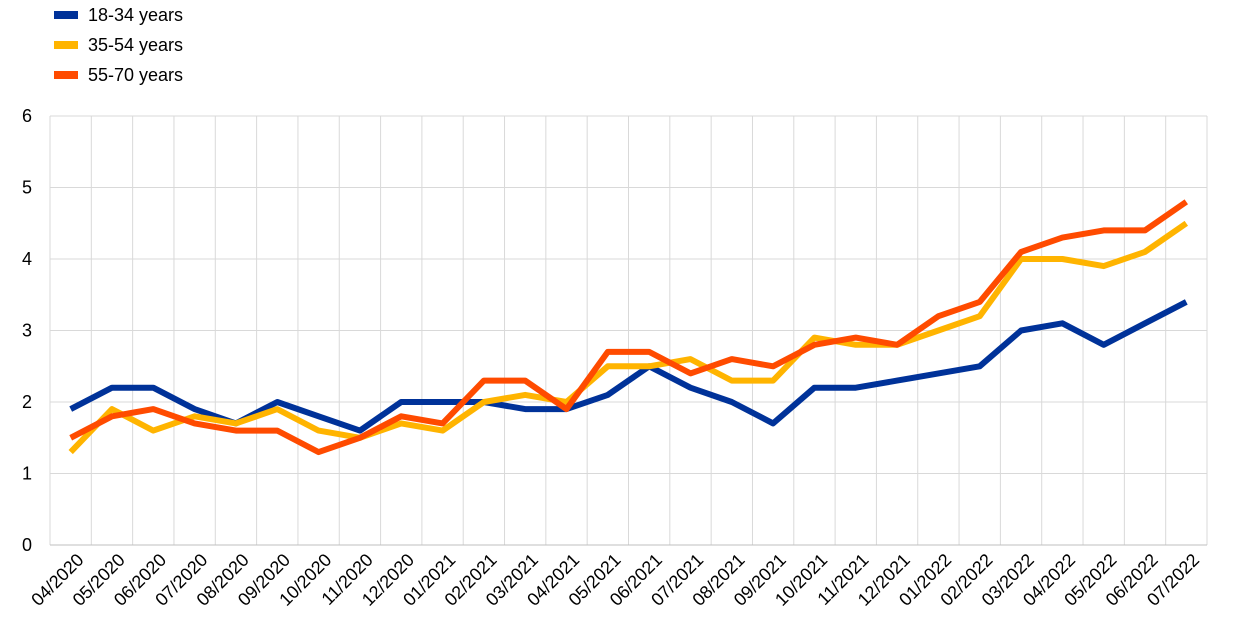 The height and width of the screenshot is (633, 1240). Describe the element at coordinates (136, 14) in the screenshot. I see `legend-label-18-34: 18-34 years` at that location.